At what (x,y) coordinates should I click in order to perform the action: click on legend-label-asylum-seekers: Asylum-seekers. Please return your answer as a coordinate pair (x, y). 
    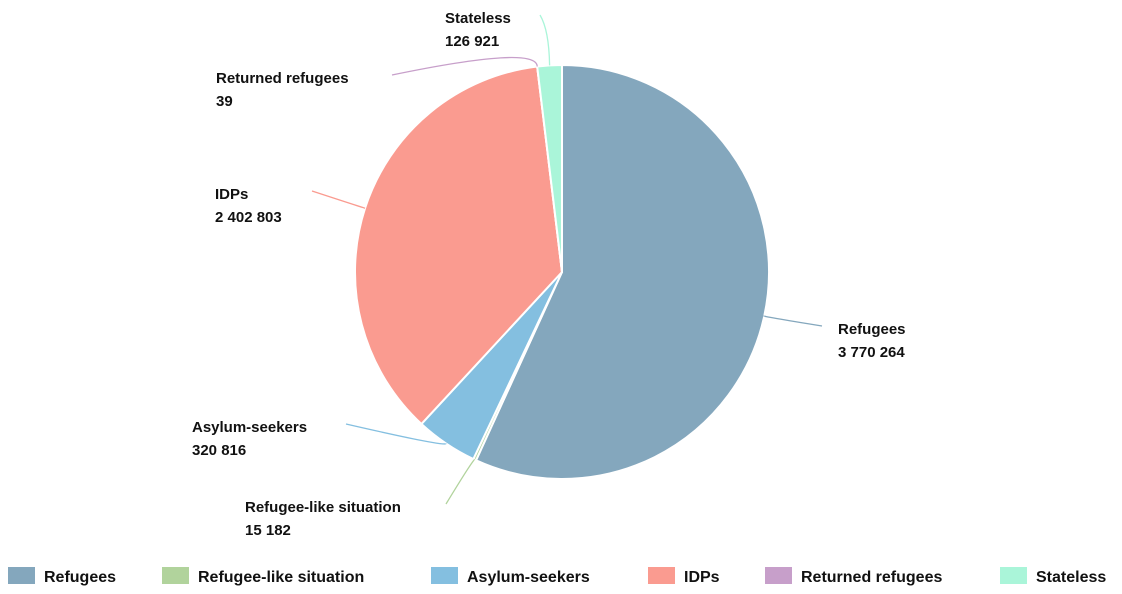
    Looking at the image, I should click on (528, 577).